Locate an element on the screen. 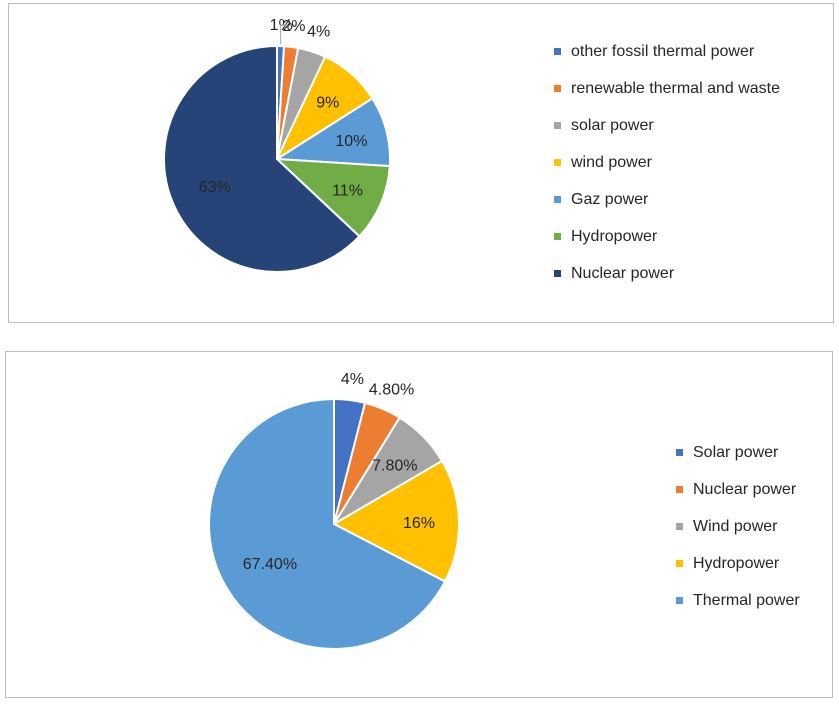  legend-item-other-fossil-thermal-power: other fossil thermal power is located at coordinates (667, 51).